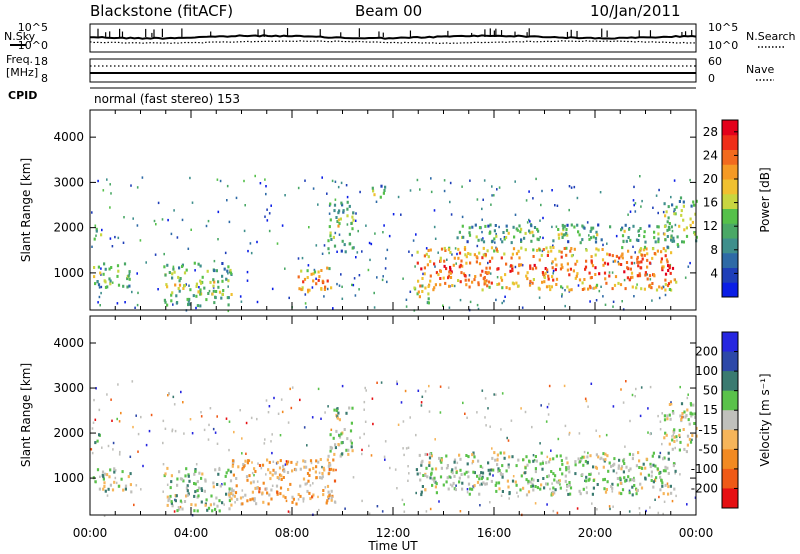 The height and width of the screenshot is (554, 800). I want to click on velocity-colorbar-tick-label: -15, so click(708, 430).